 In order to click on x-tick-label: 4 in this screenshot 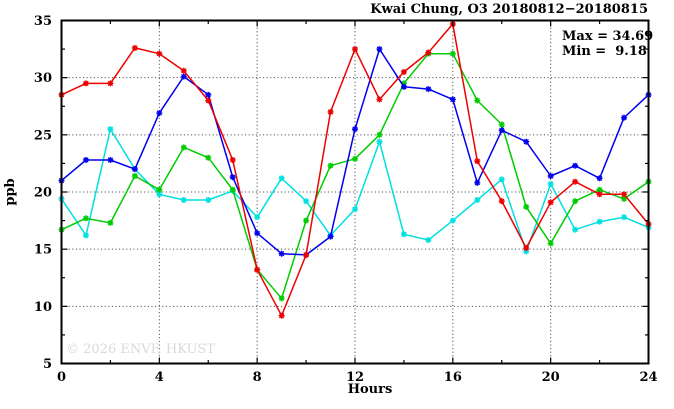, I will do `click(159, 377)`.